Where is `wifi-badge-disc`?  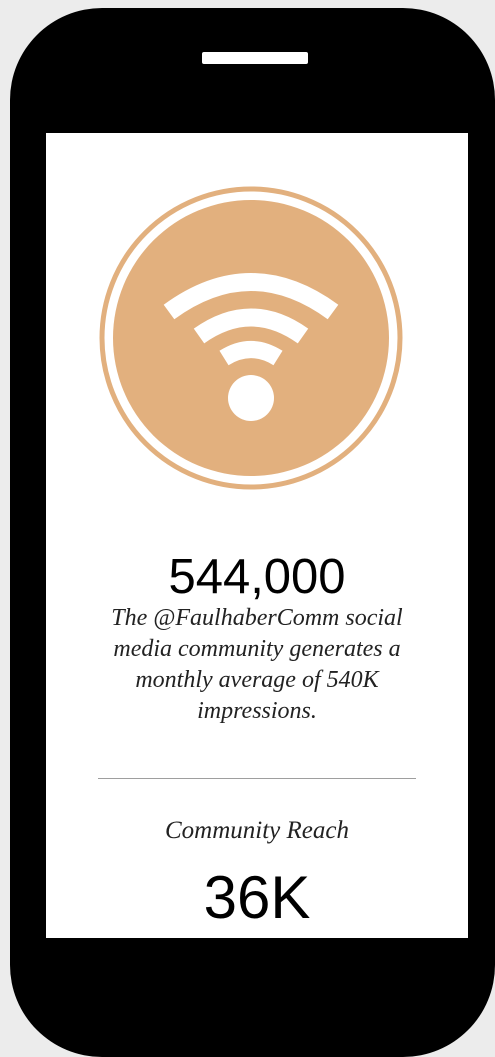 wifi-badge-disc is located at coordinates (251, 338).